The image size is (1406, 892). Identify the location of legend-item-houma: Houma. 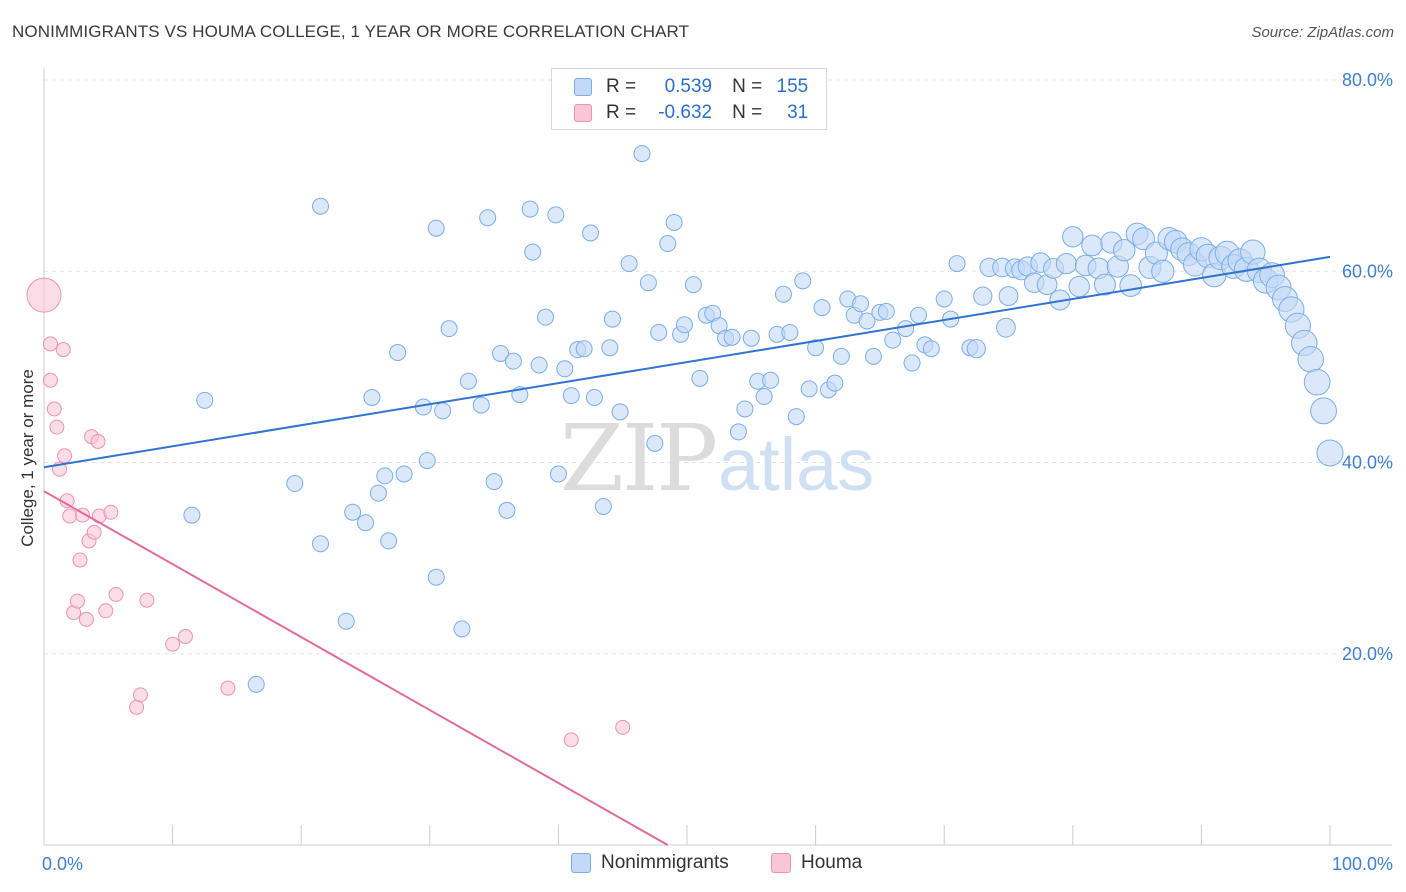
(816, 863).